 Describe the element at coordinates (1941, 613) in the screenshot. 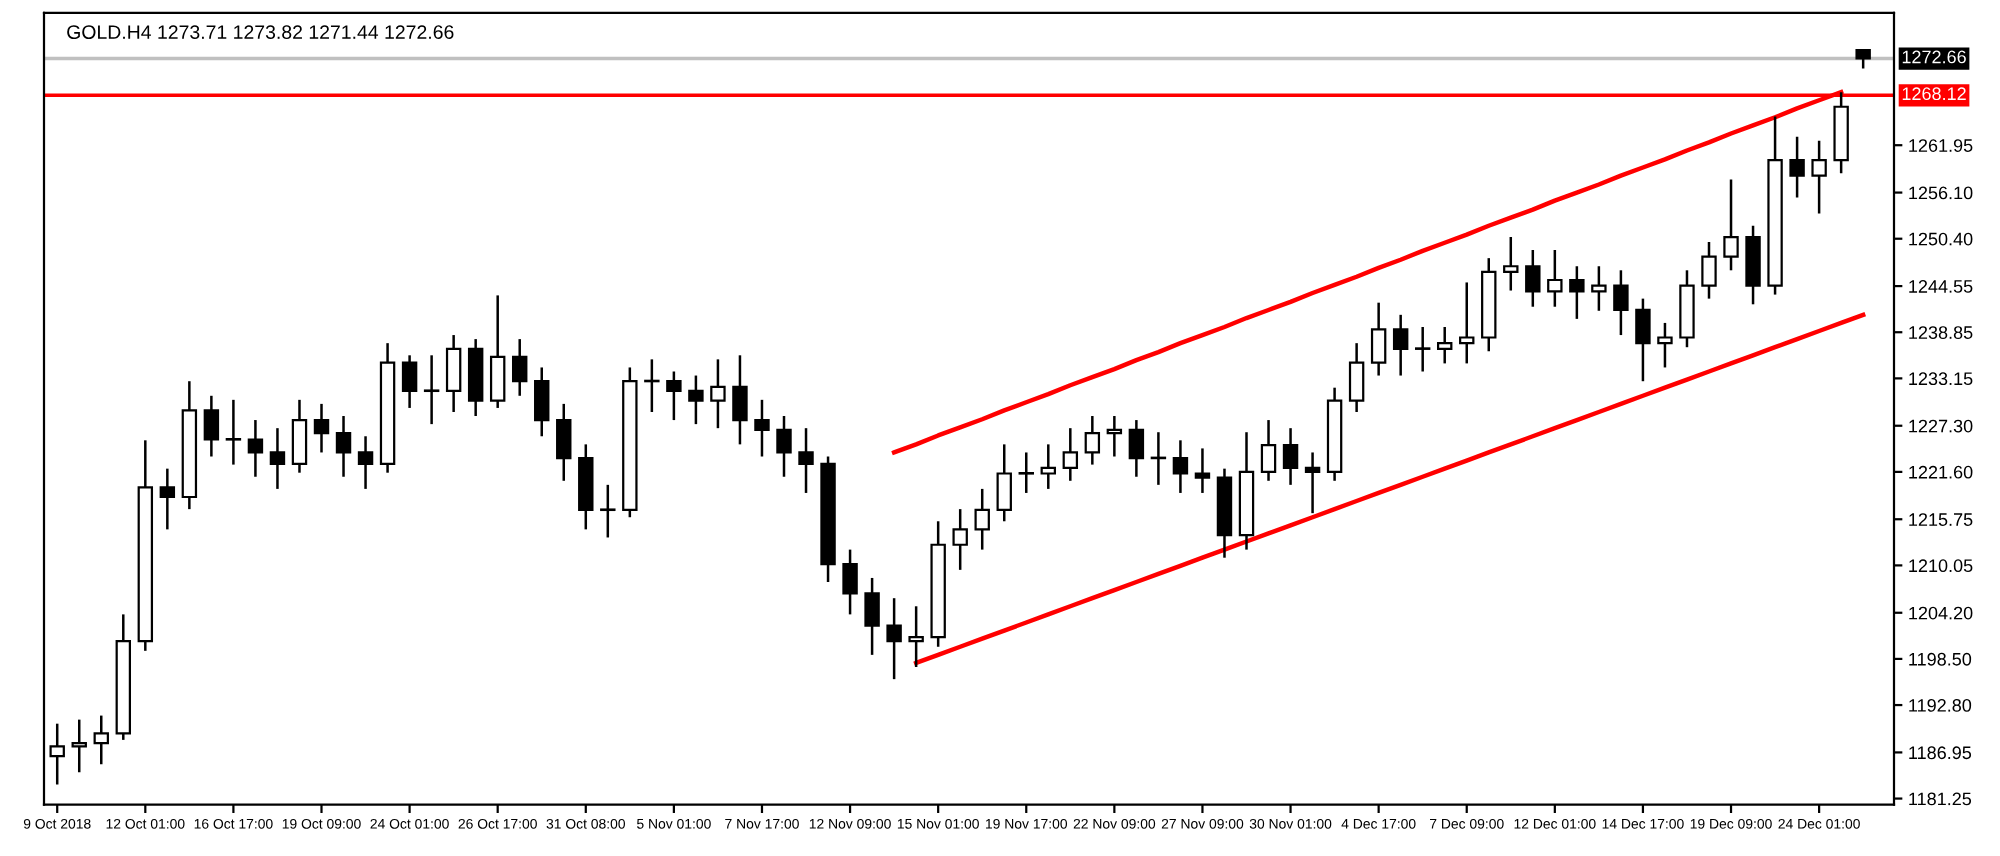

I see `y-tick-label: 1204.20` at that location.